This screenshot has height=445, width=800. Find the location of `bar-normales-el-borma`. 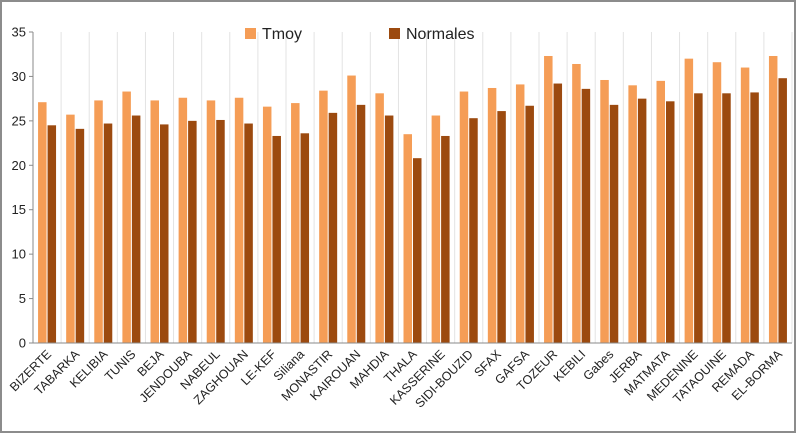

bar-normales-el-borma is located at coordinates (782, 210).